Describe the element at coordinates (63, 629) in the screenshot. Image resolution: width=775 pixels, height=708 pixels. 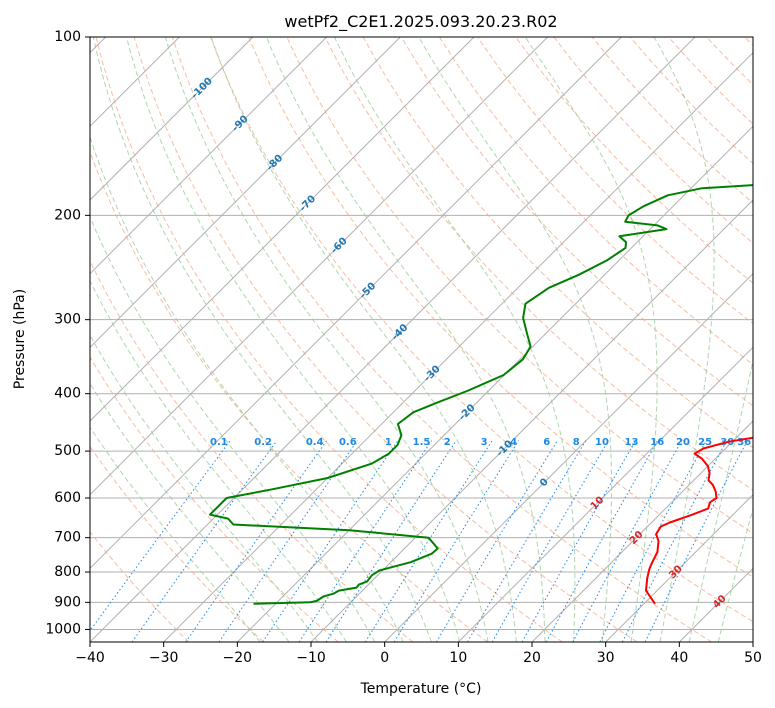
I see `y-tick-label: 1000` at that location.